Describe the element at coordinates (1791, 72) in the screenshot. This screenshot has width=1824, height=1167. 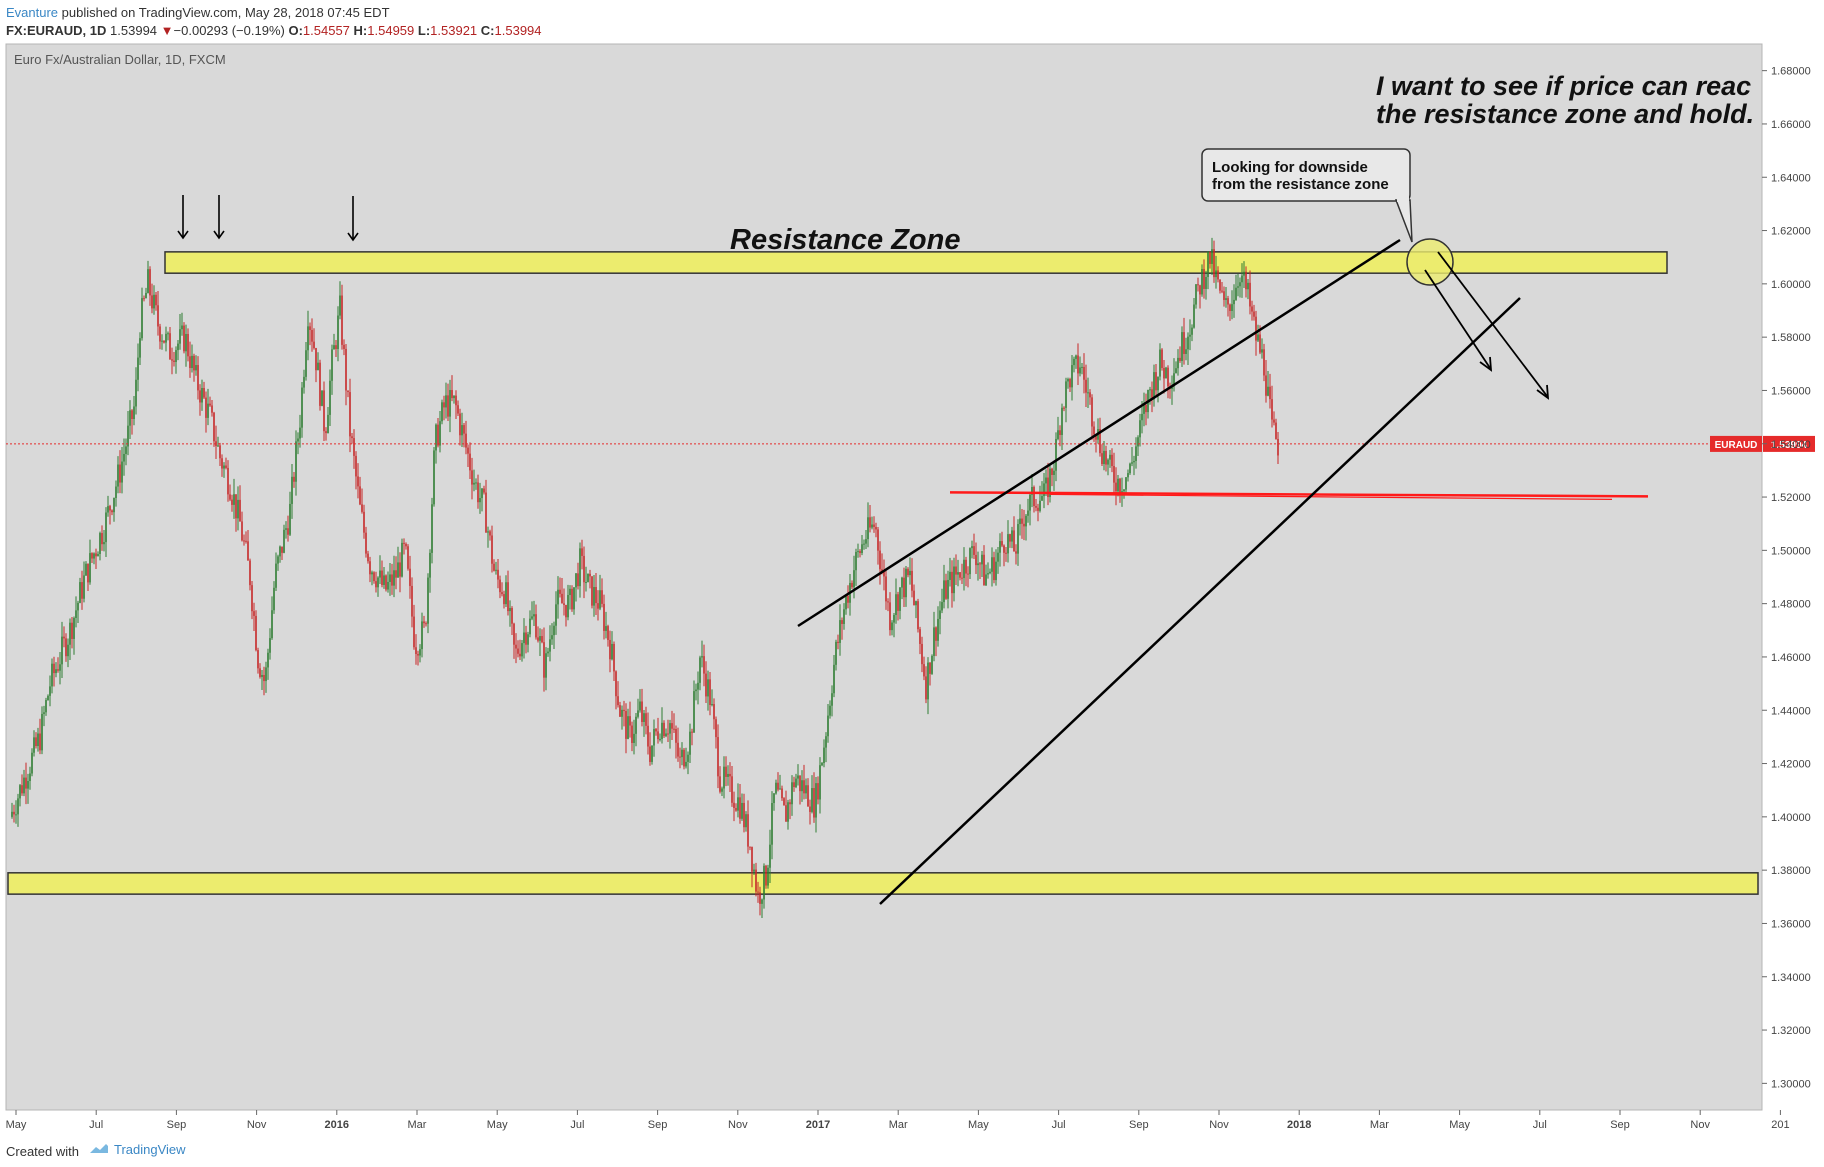
I see `y-tick-label: 1.68000` at that location.